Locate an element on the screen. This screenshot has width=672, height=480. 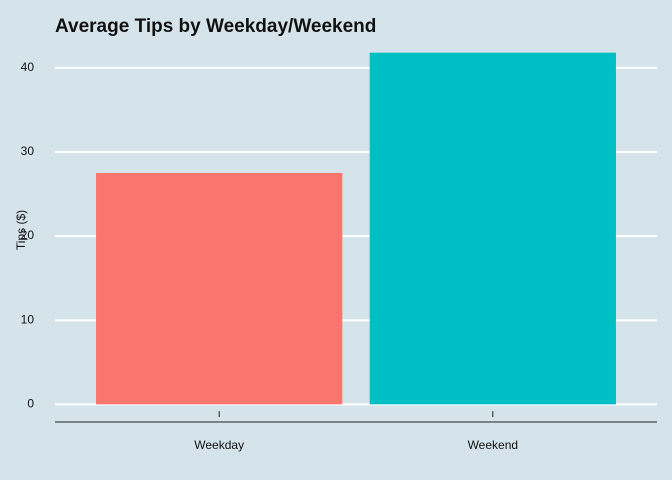
y-tick-label: 20 is located at coordinates (28, 235).